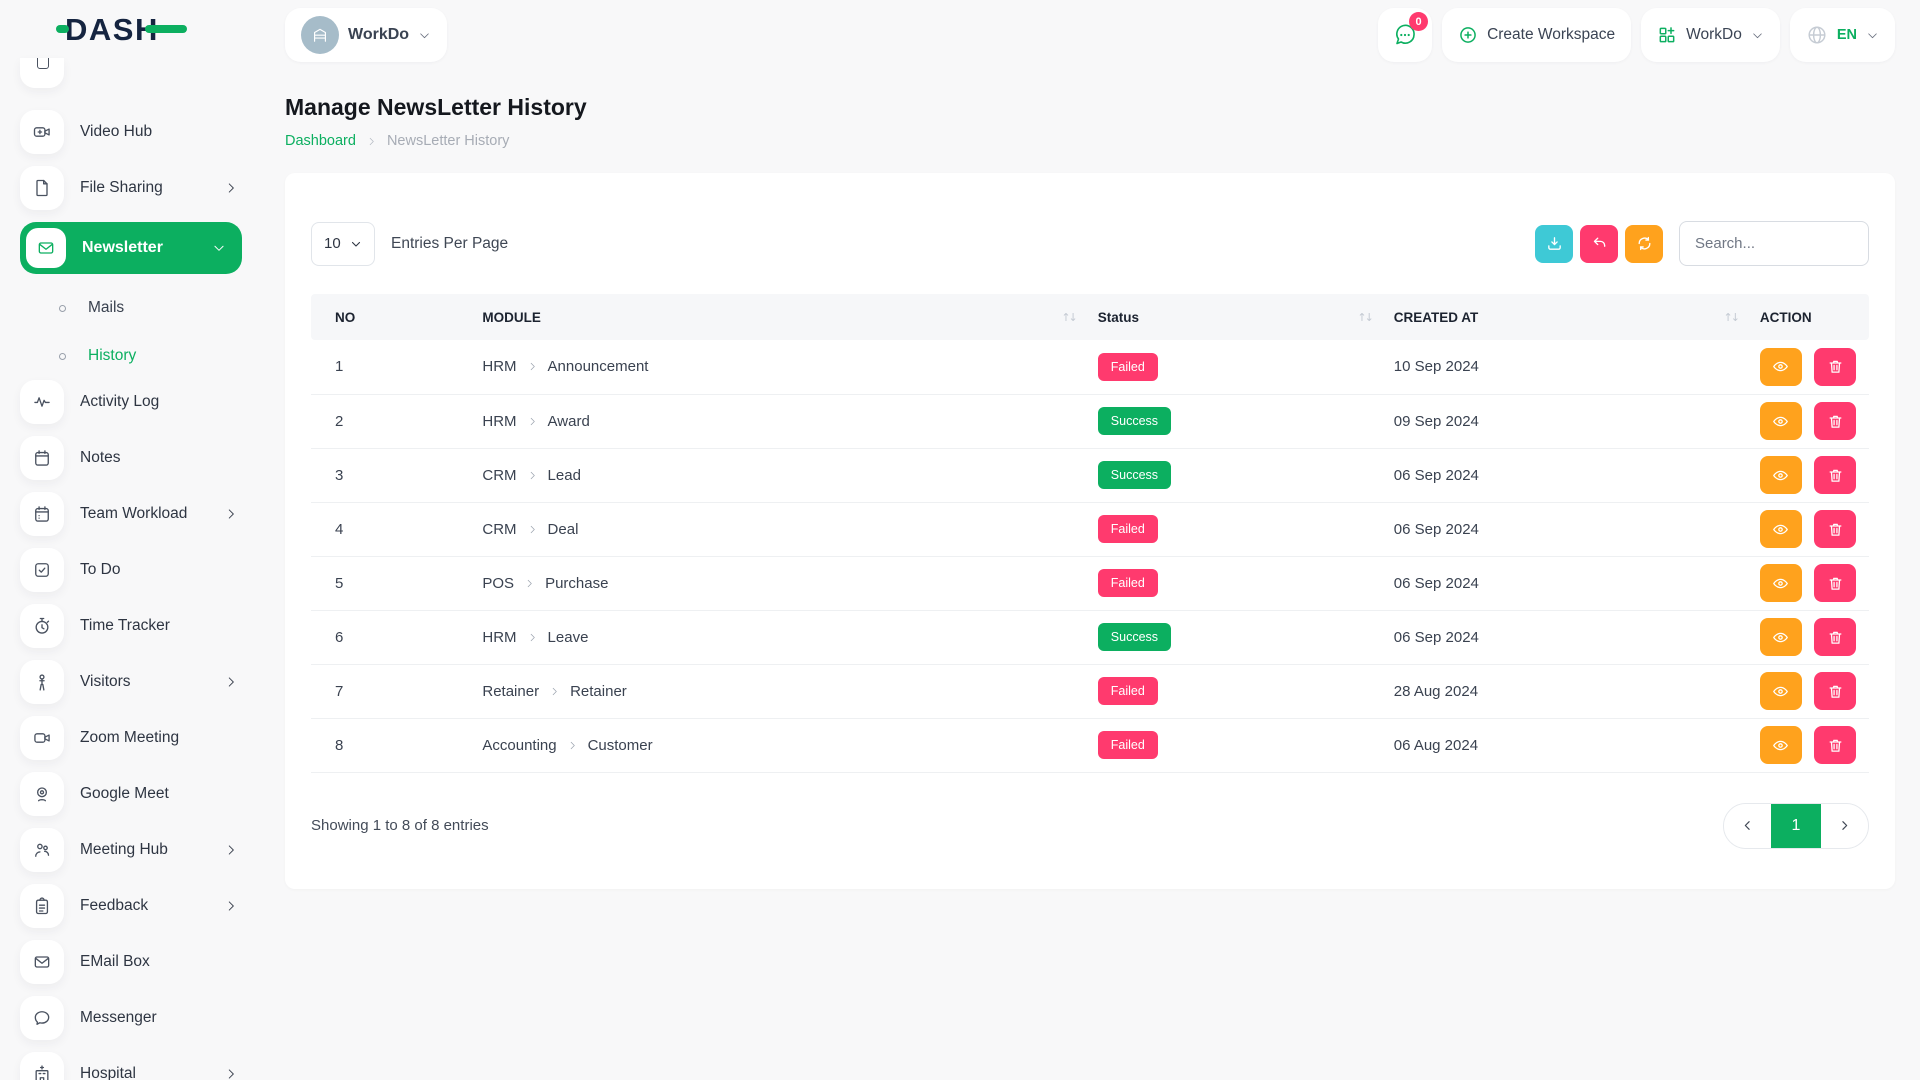  I want to click on entries-per-page-select: 10, so click(343, 243).